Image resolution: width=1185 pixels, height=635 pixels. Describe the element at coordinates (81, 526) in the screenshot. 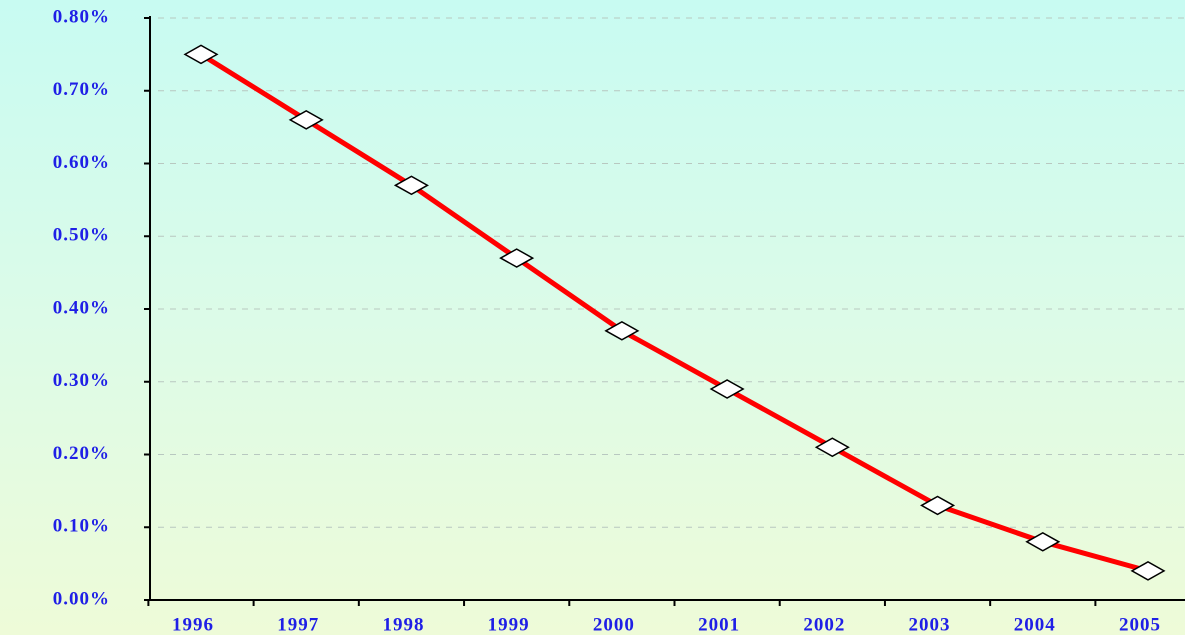

I see `y-tick-label: 0.10%` at that location.